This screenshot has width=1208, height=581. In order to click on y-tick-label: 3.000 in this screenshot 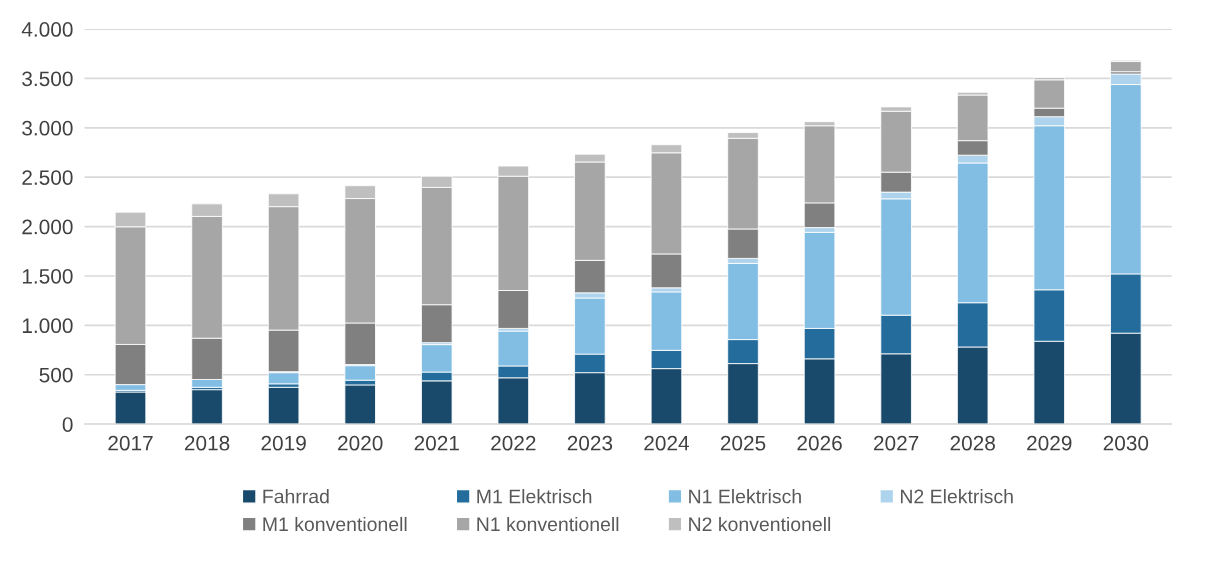, I will do `click(47, 128)`.